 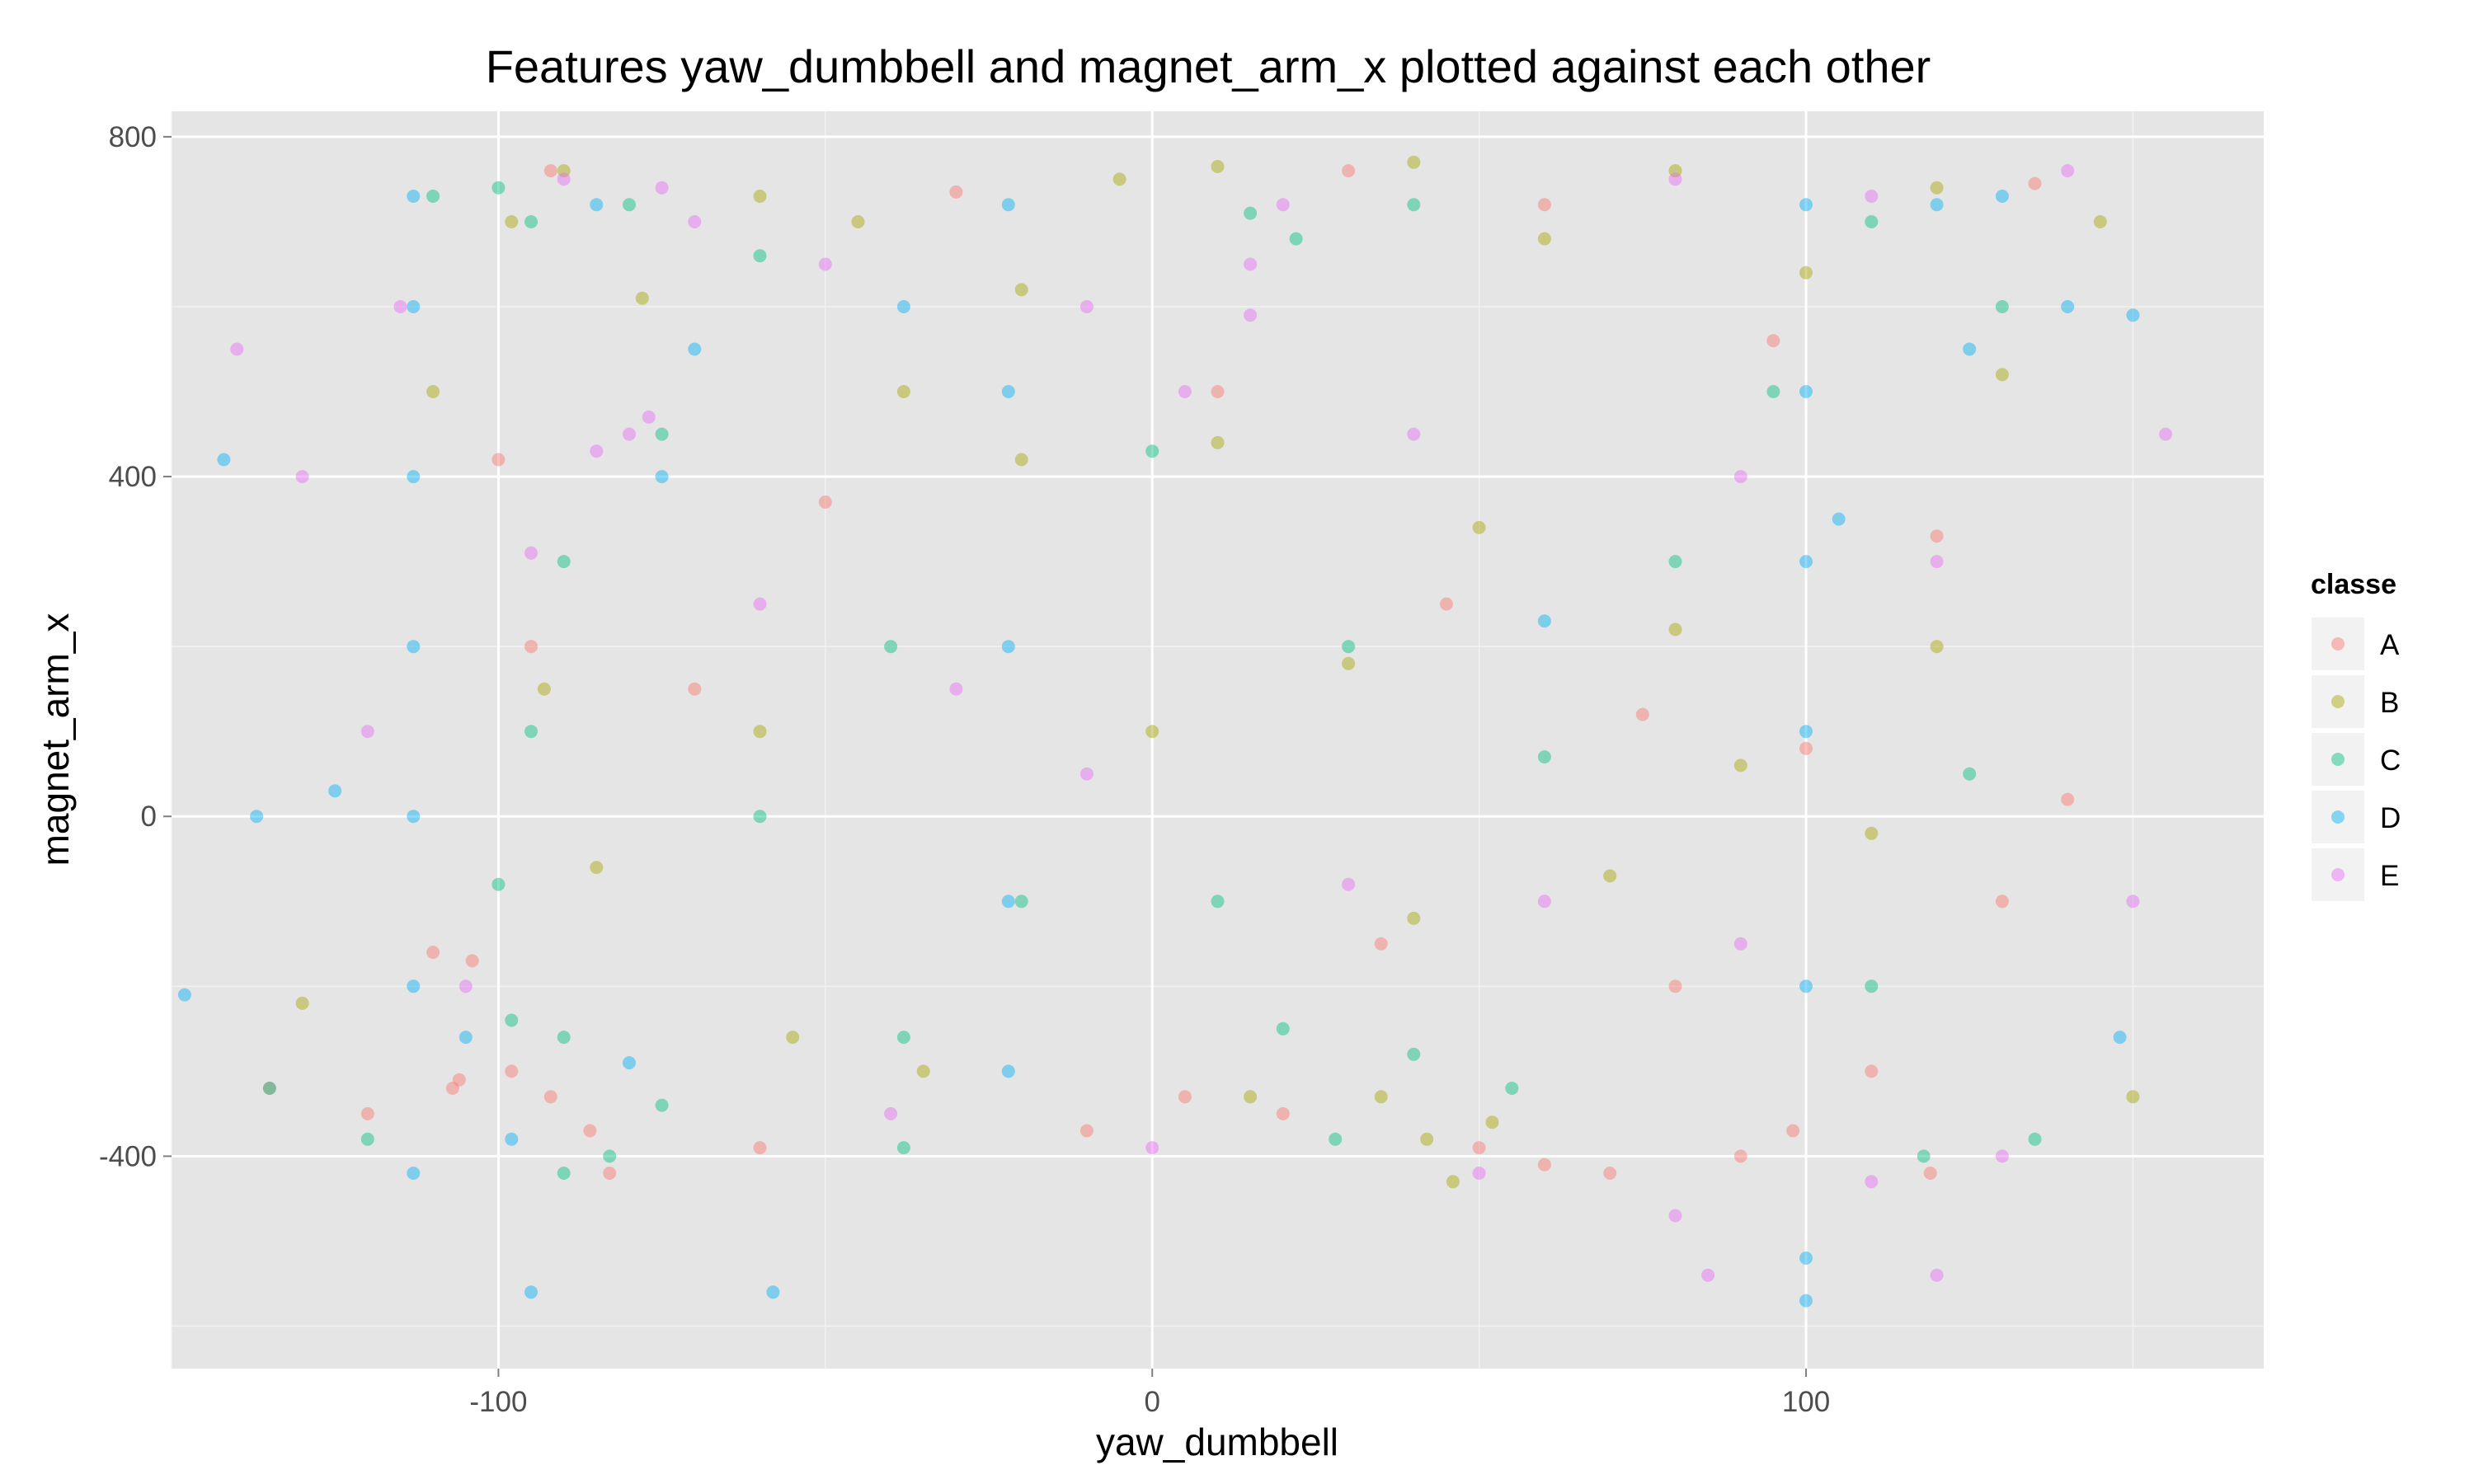 I want to click on legend-key-box, so click(x=2338, y=644).